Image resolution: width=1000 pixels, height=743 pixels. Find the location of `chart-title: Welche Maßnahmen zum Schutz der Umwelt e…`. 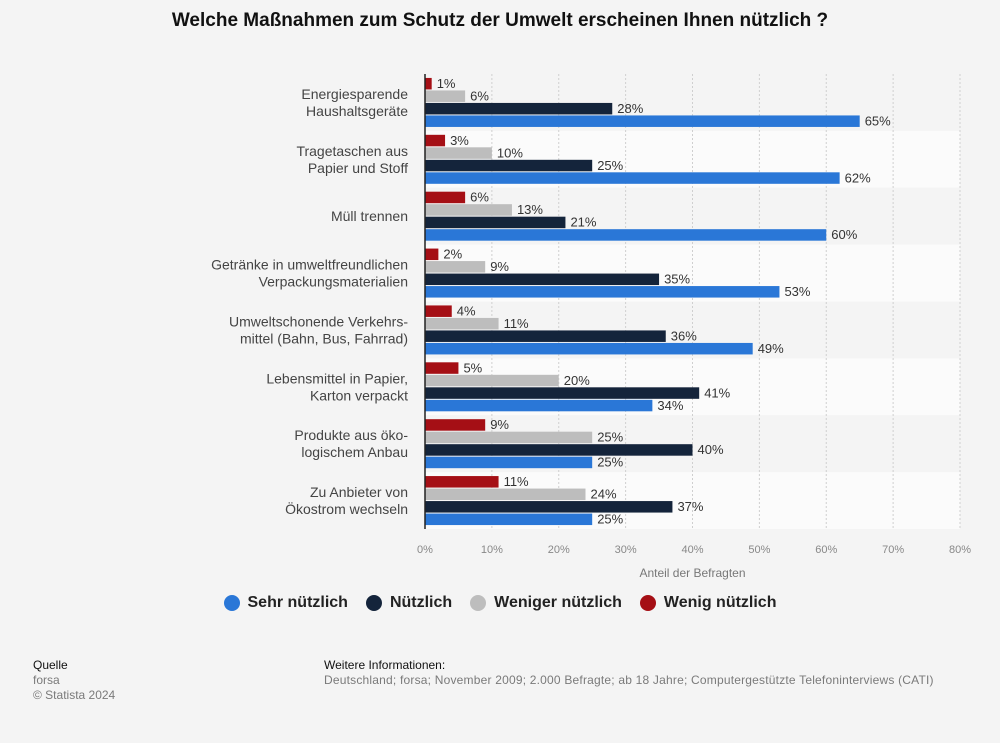

chart-title: Welche Maßnahmen zum Schutz der Umwelt e… is located at coordinates (500, 20).